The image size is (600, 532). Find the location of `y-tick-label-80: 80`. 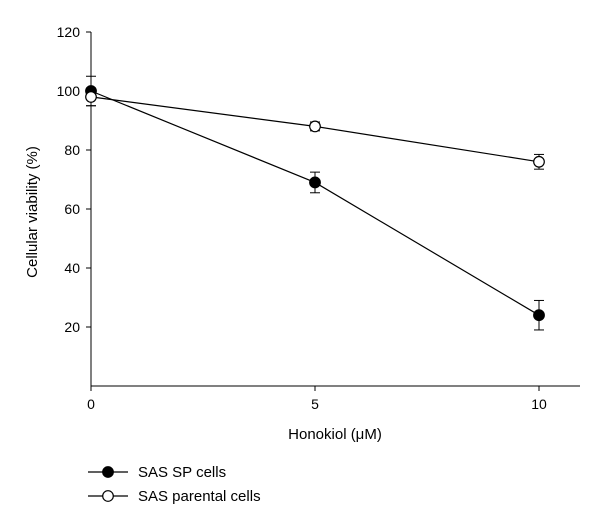

y-tick-label-80: 80 is located at coordinates (72, 150).